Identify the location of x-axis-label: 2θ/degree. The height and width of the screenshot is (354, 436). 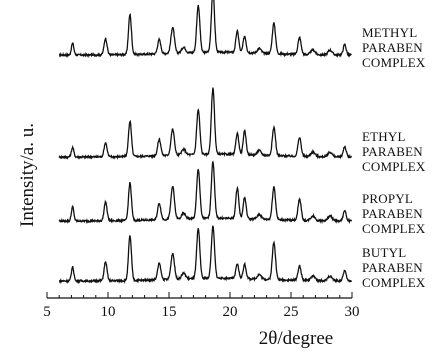
(296, 338).